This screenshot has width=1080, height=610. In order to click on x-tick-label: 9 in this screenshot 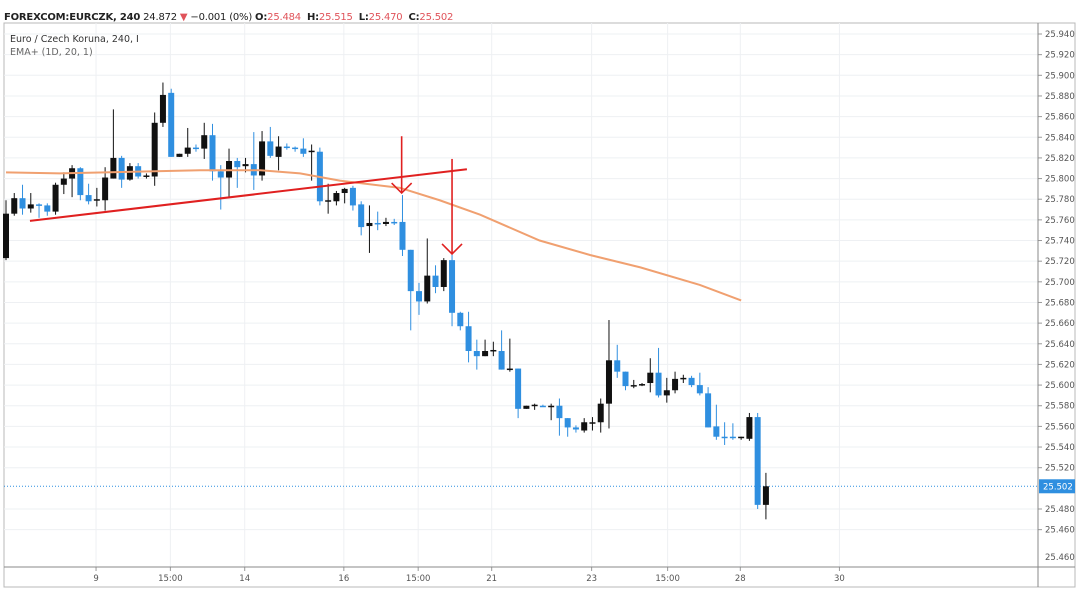, I will do `click(95, 579)`.